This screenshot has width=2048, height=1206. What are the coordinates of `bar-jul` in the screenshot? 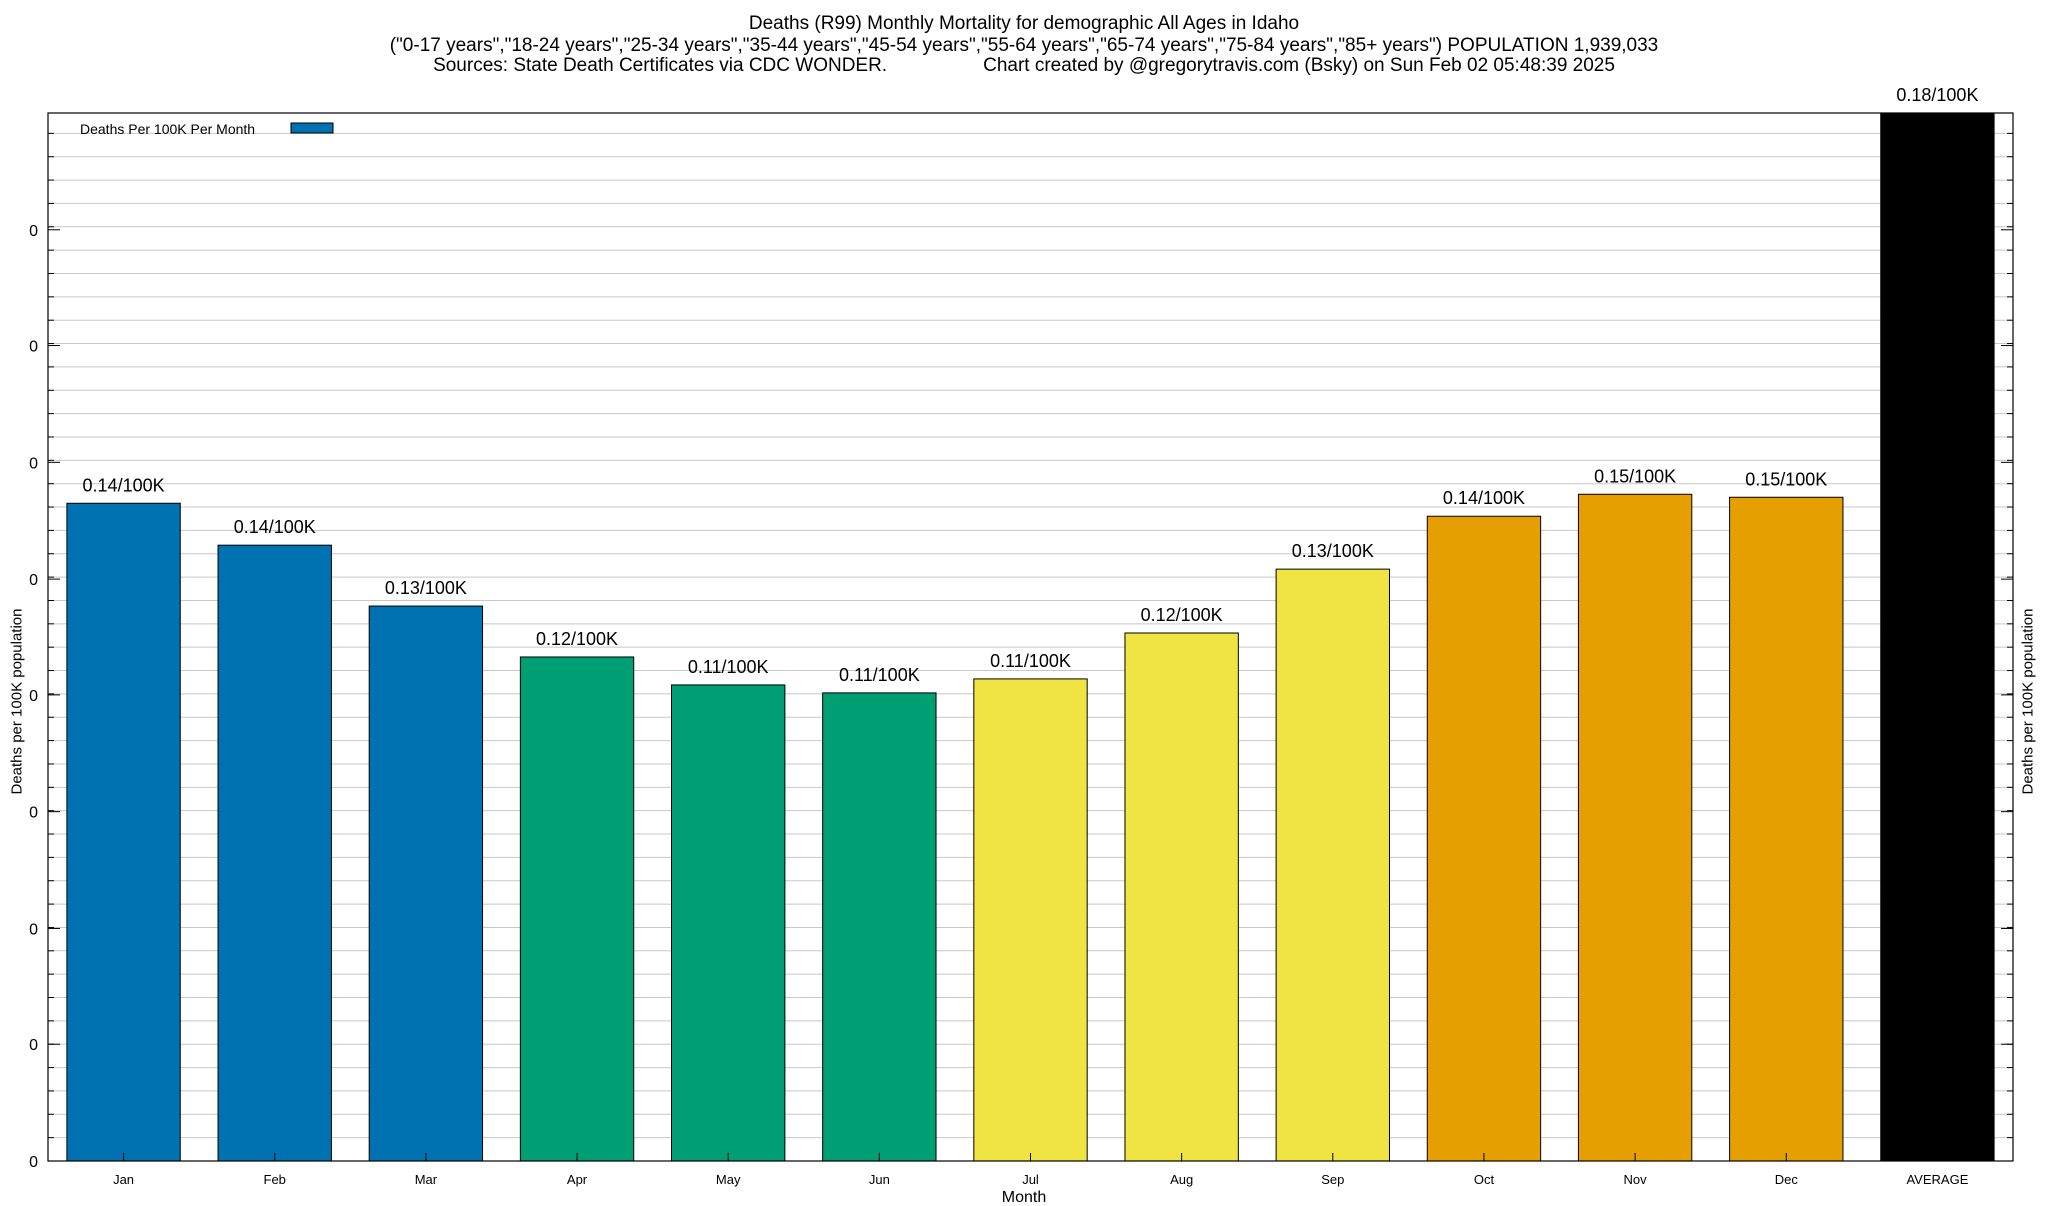 It's located at (1030, 920).